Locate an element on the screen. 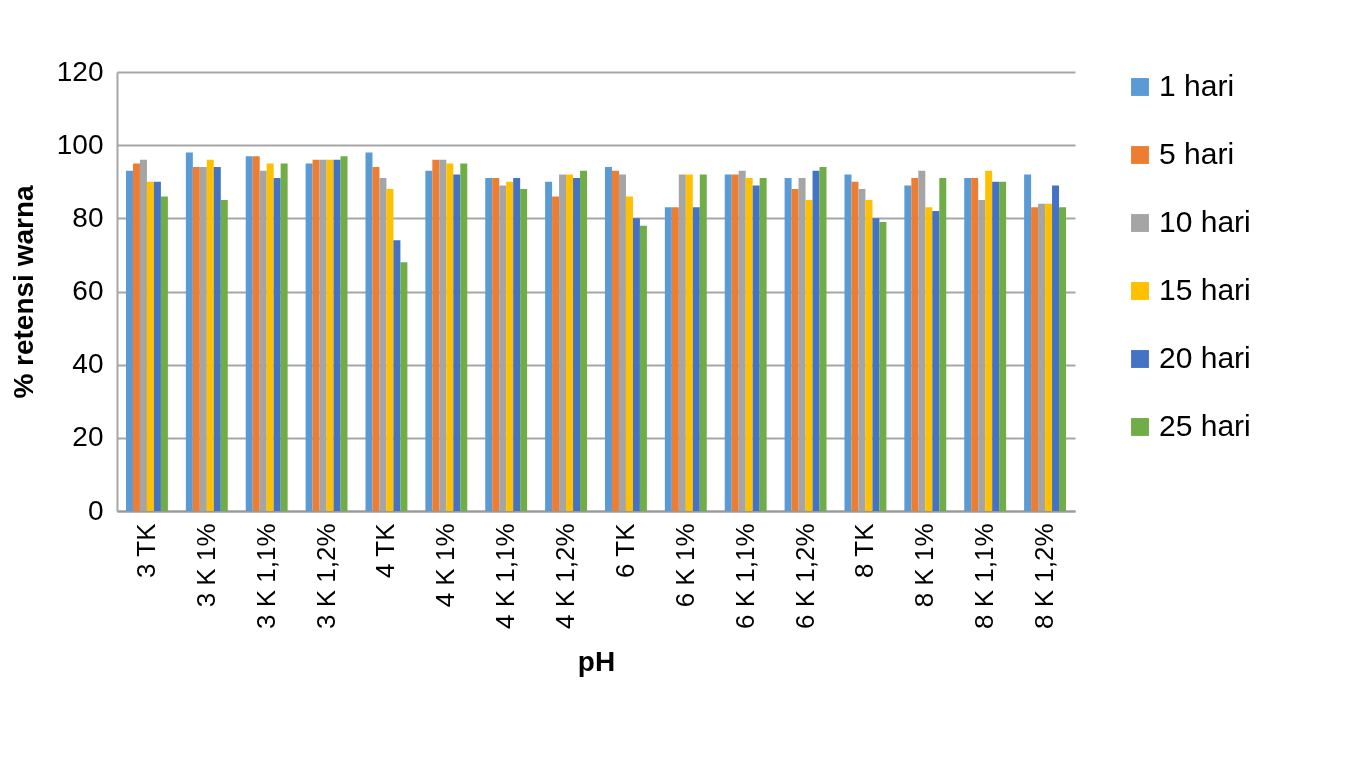 The width and height of the screenshot is (1363, 770). x-tick-label: 6 K 1,1% is located at coordinates (744, 576).